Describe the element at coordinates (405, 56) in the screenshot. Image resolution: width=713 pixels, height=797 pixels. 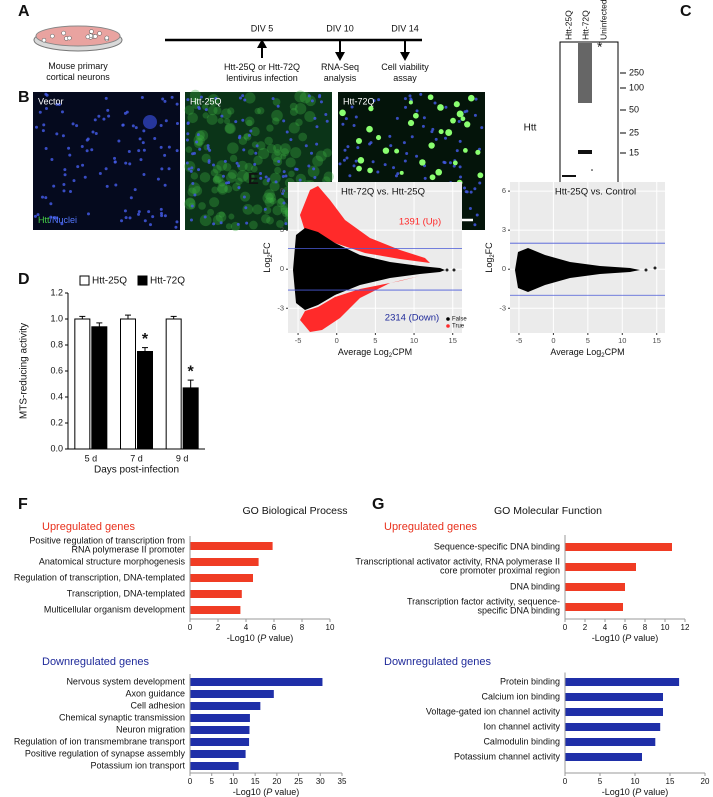
I see `arrow-head` at that location.